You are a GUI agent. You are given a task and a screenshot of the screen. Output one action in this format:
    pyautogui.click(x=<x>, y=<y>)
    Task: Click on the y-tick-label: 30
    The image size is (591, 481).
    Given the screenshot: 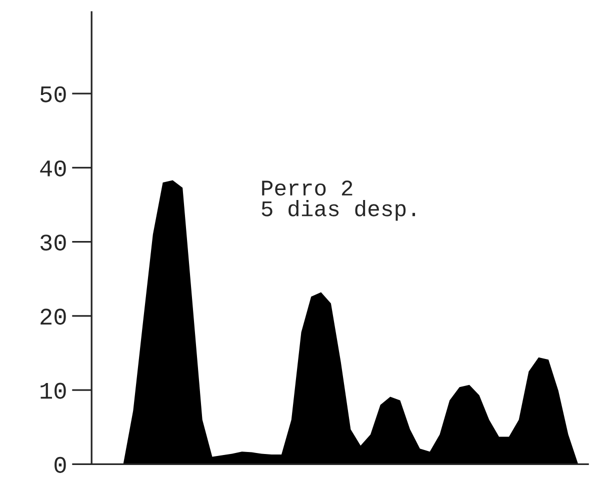 What is the action you would take?
    pyautogui.click(x=53, y=242)
    